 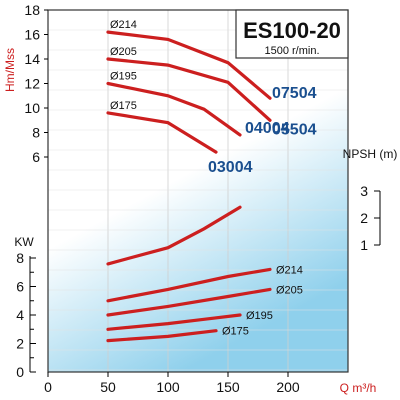 I want to click on x-tick-label: 150, so click(x=228, y=387).